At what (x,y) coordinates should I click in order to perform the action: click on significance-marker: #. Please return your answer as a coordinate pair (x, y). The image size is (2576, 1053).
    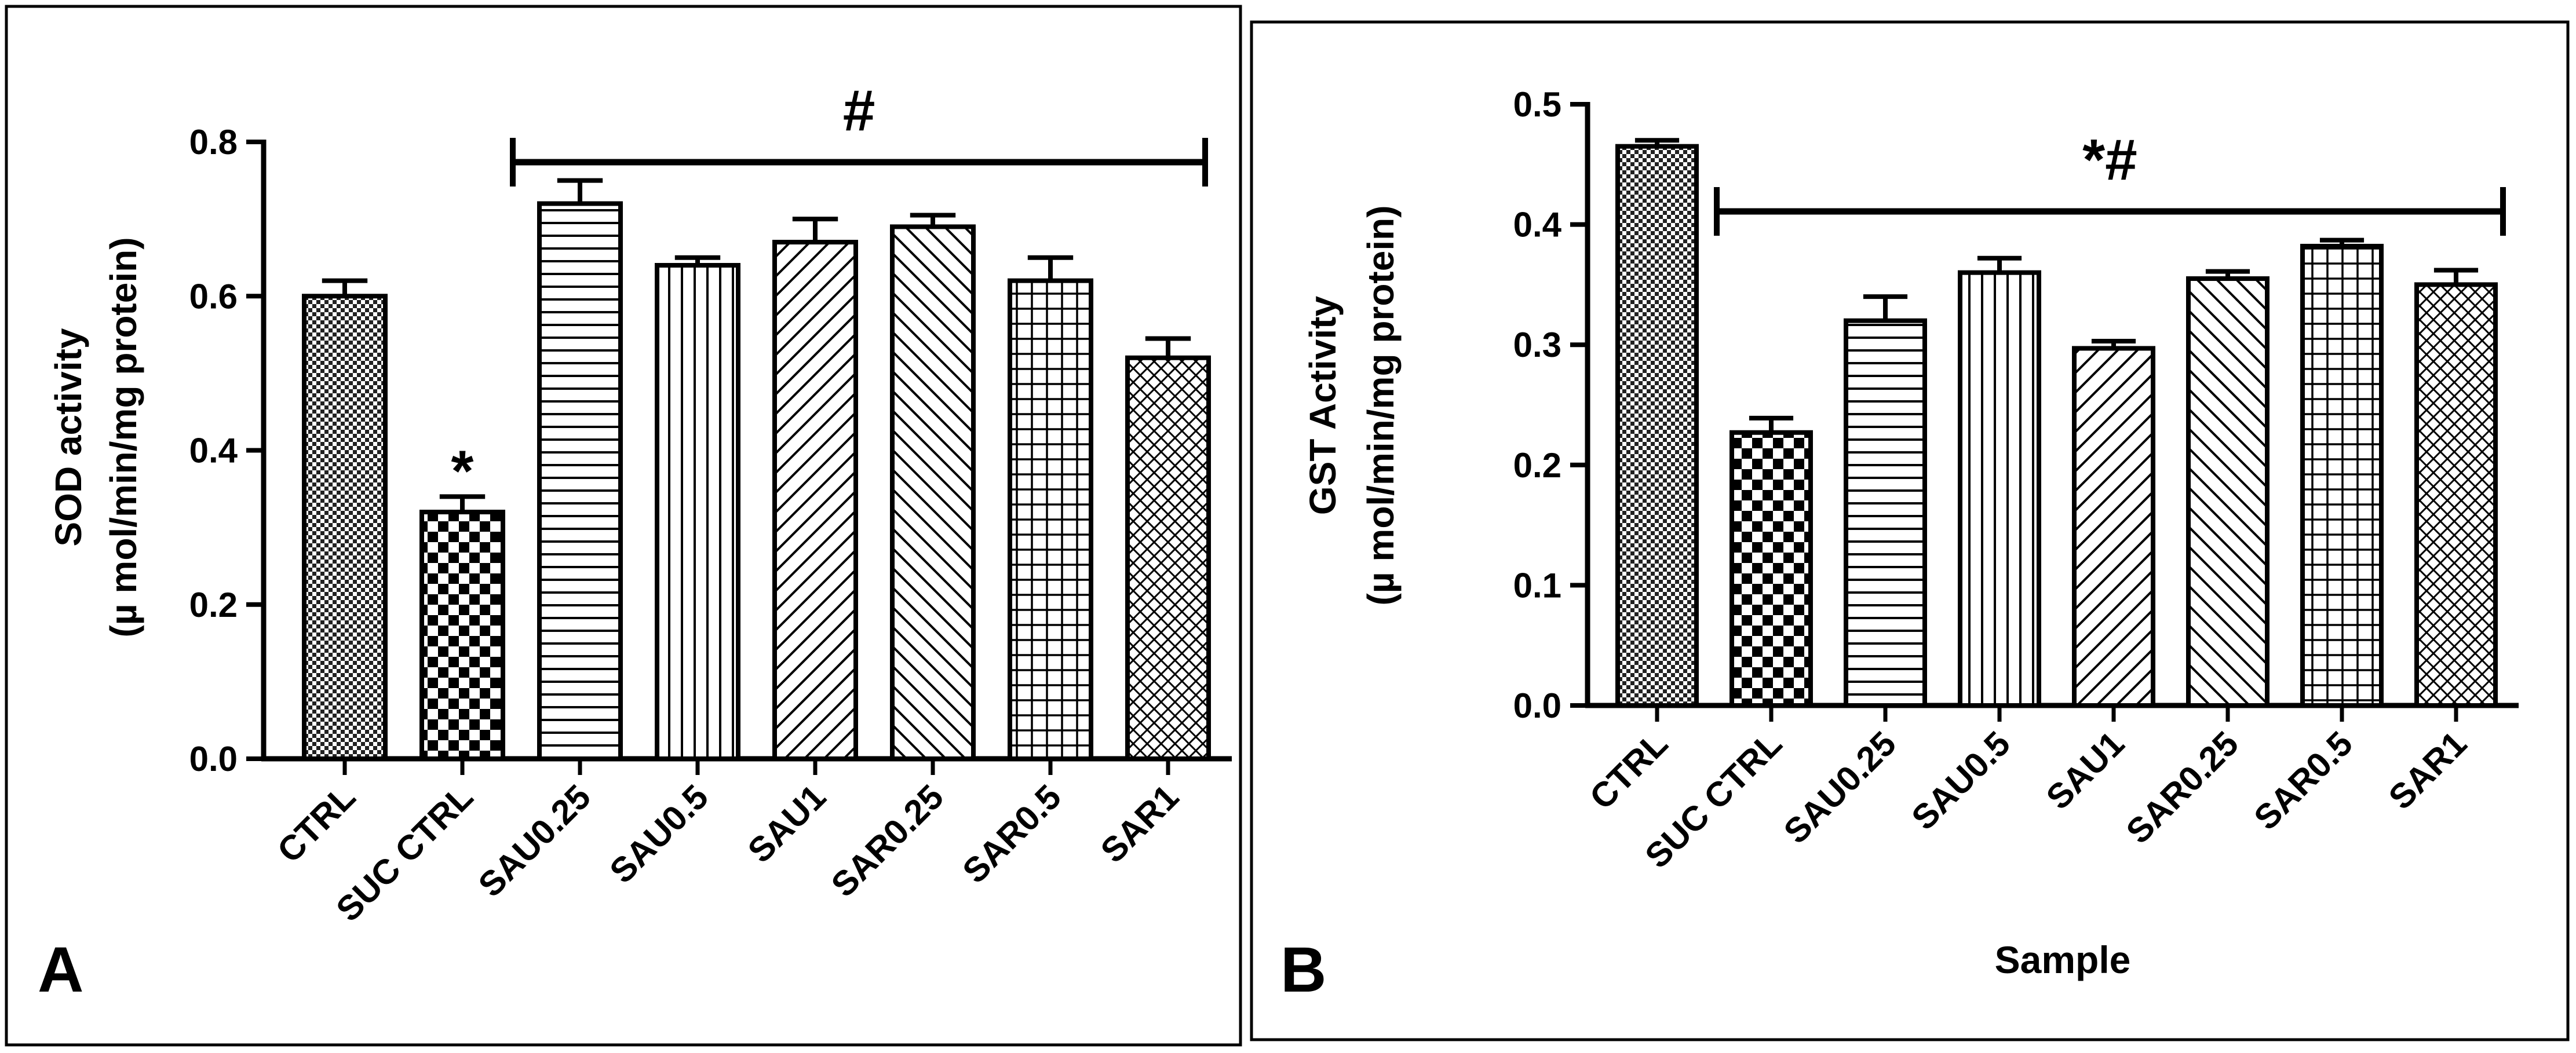
    Looking at the image, I should click on (859, 110).